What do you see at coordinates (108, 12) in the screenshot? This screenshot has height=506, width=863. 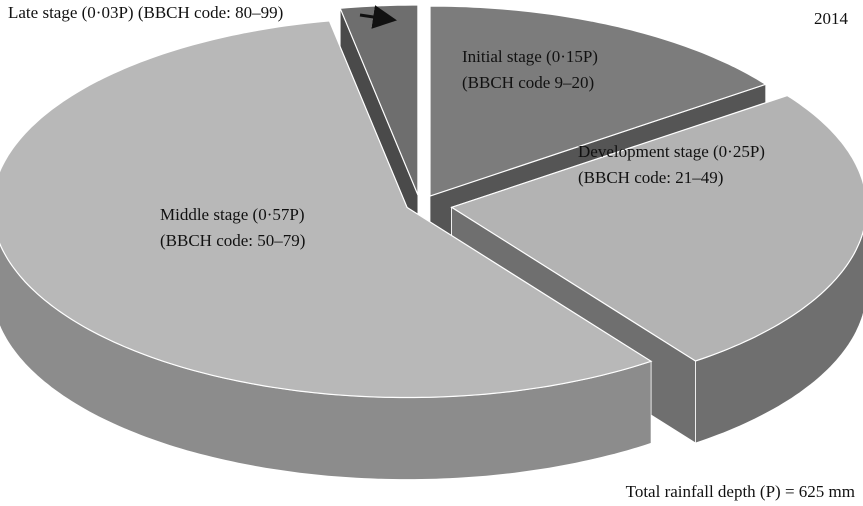 I see `value-label: (0·03P)` at bounding box center [108, 12].